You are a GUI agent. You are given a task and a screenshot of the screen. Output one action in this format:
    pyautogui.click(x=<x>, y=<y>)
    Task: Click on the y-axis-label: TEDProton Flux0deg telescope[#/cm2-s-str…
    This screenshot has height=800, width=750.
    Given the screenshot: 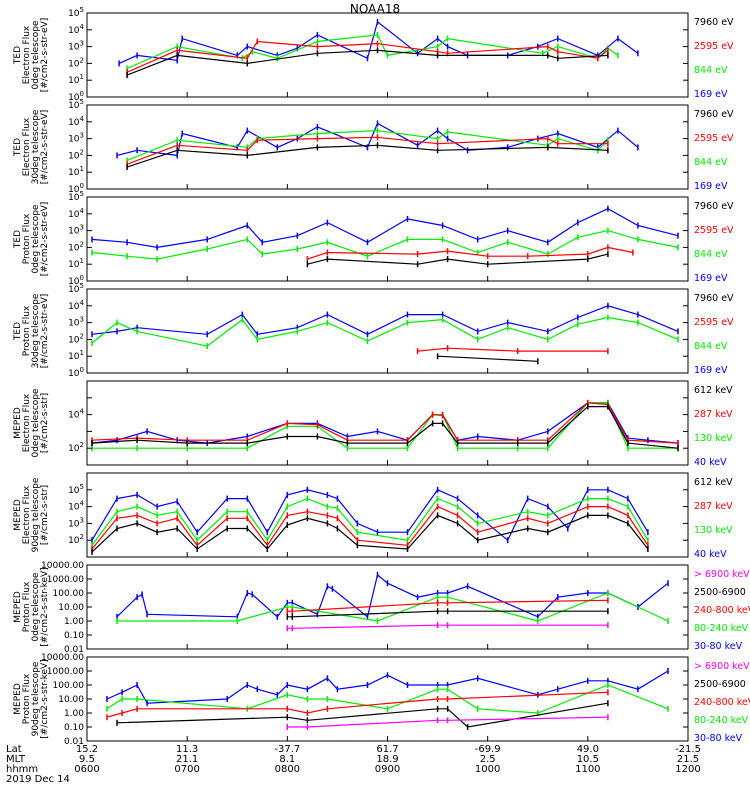 What is the action you would take?
    pyautogui.click(x=31, y=239)
    